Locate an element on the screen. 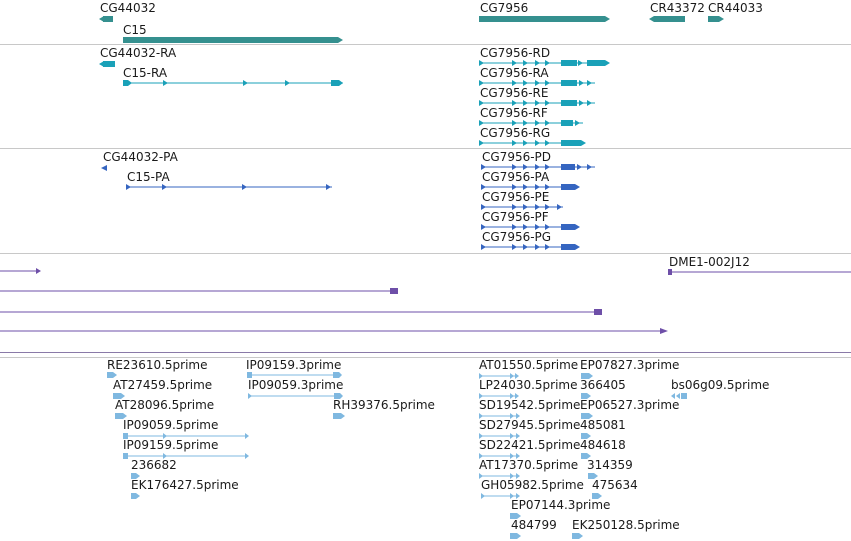  gene-label-c15: C15 is located at coordinates (135, 30).